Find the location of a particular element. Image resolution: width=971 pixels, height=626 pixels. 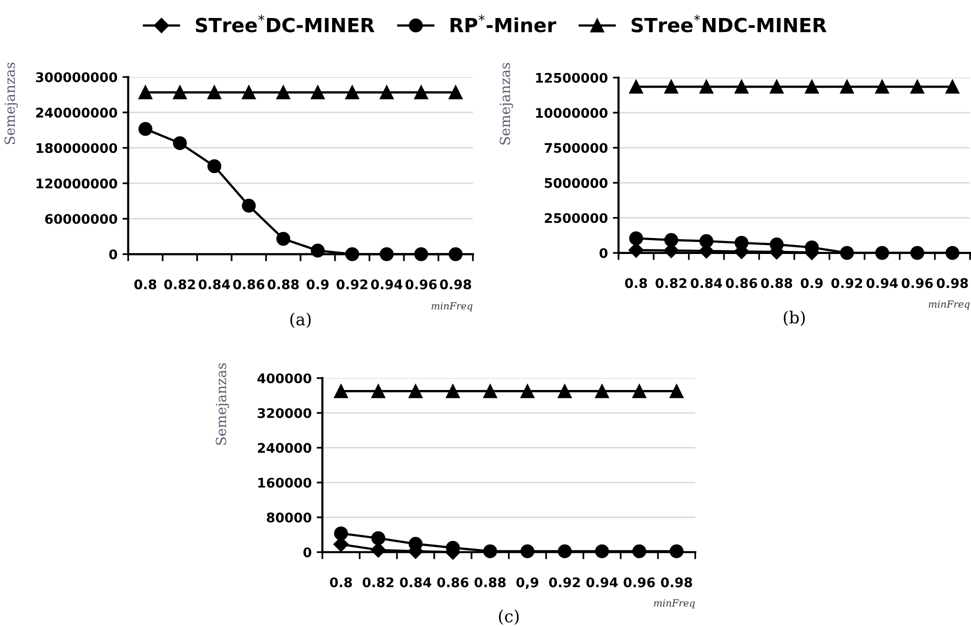

y-tick-label: 240000000 is located at coordinates (77, 113).